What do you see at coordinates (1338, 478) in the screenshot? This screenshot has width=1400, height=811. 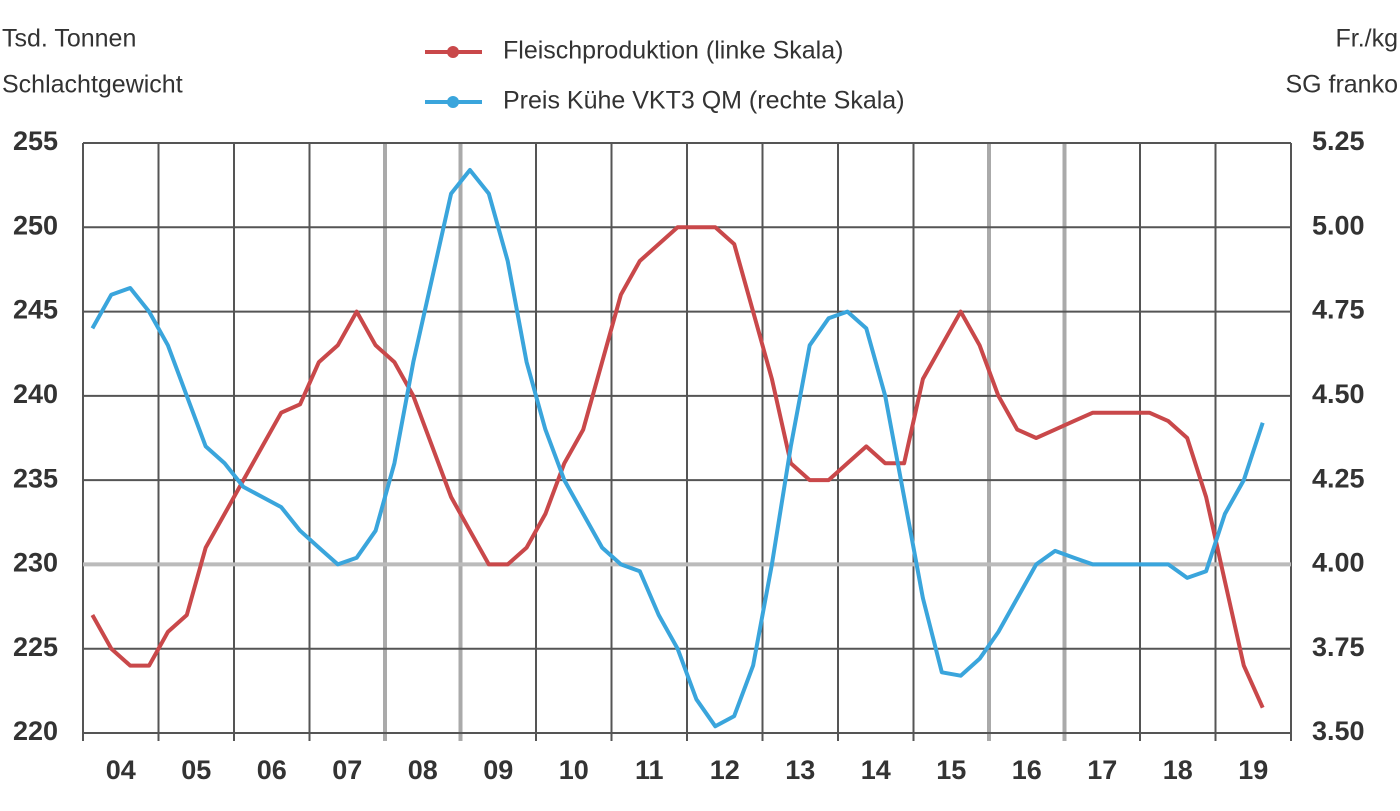 I see `y2-tick-label: 4.25` at bounding box center [1338, 478].